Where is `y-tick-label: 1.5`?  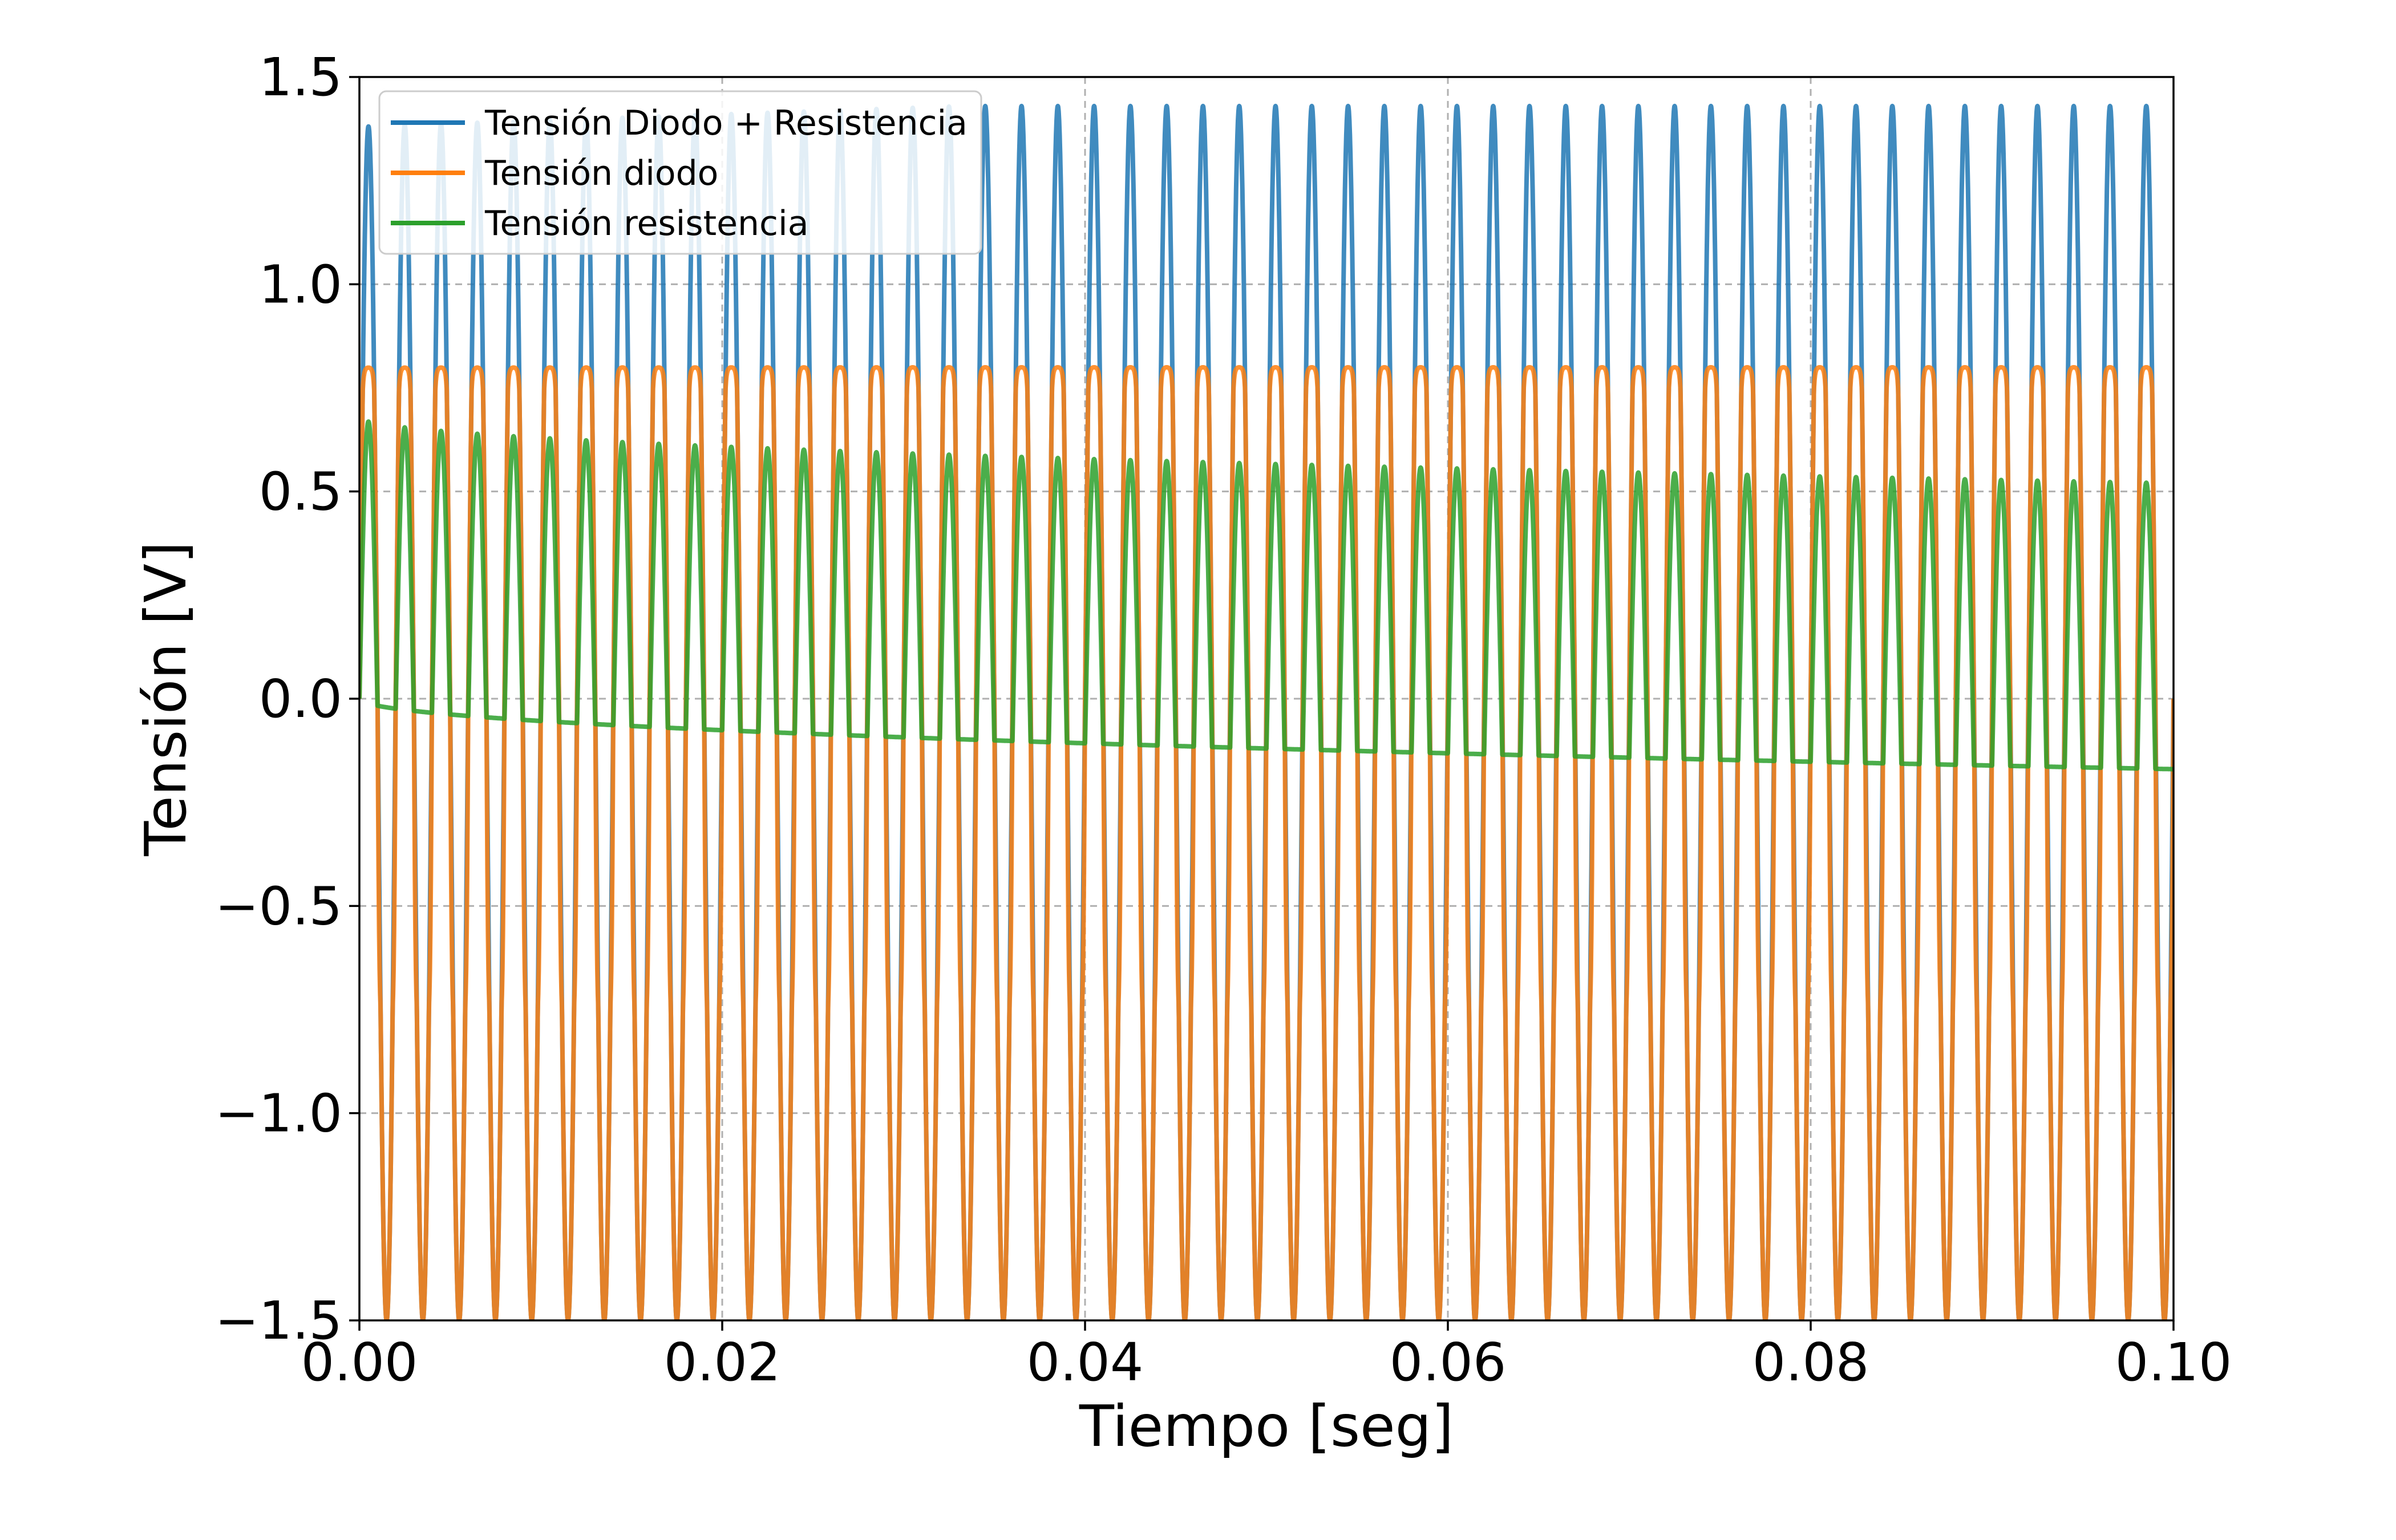 y-tick-label: 1.5 is located at coordinates (300, 77).